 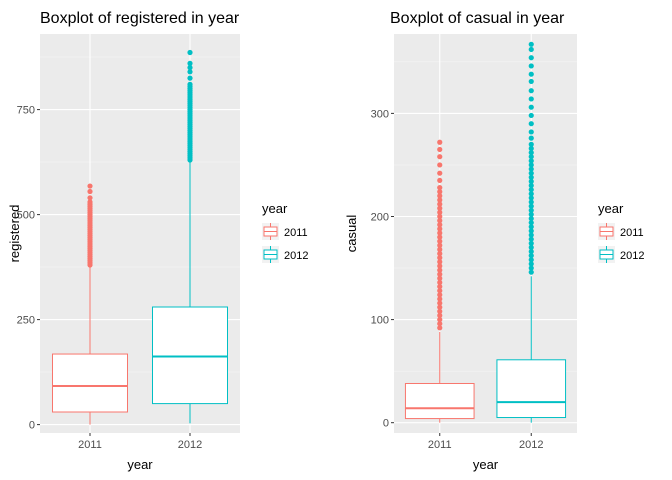 I want to click on y-tick-label: 500, so click(x=26, y=216).